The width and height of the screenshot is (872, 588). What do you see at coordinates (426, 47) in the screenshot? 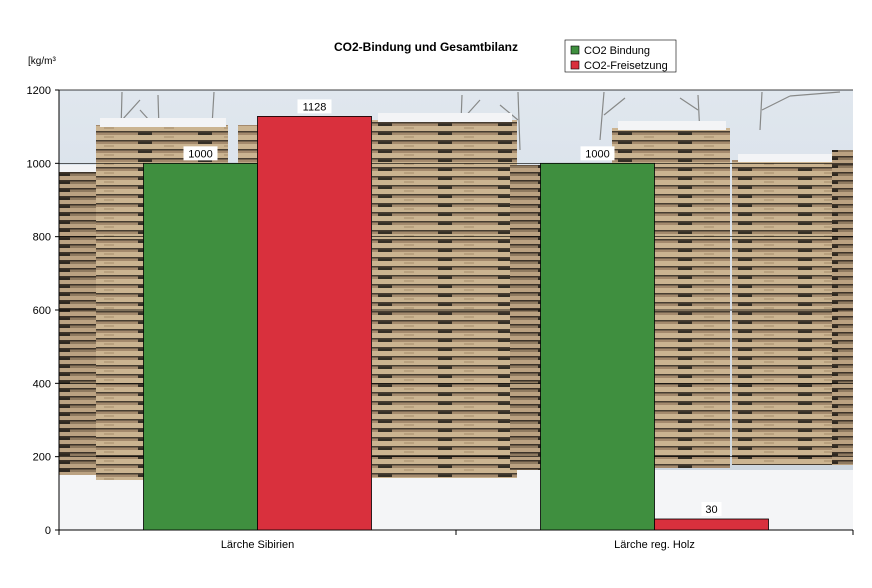
I see `chart-title: CO2-Bindung und Gesamtbilanz` at bounding box center [426, 47].